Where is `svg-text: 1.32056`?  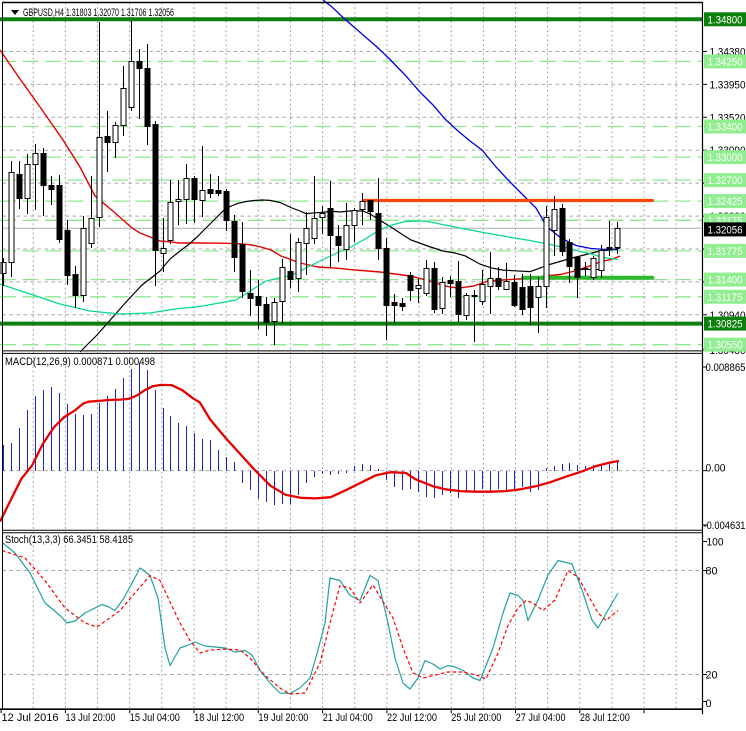 svg-text: 1.32056 is located at coordinates (725, 230).